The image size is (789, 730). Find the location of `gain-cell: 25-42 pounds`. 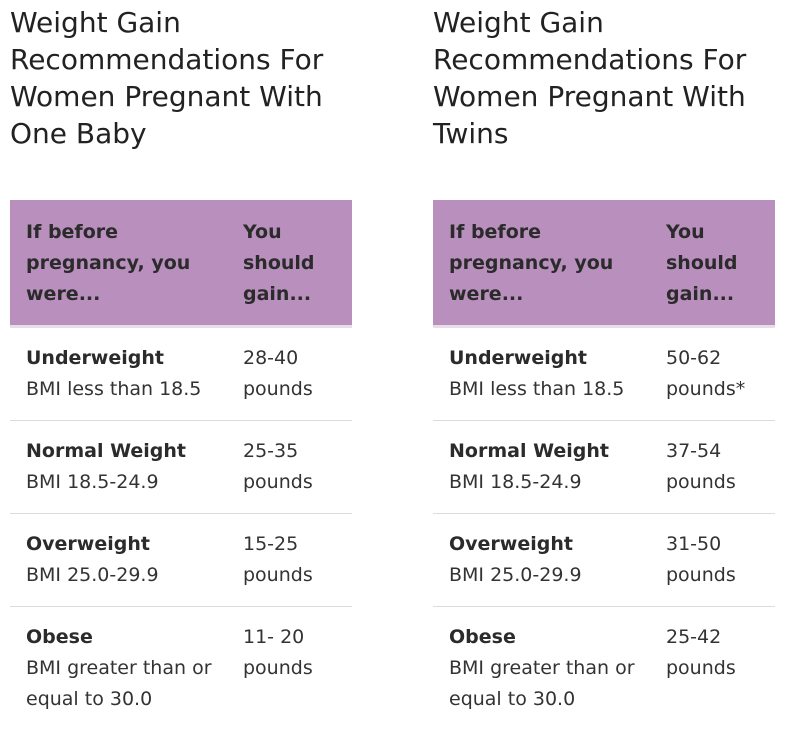

gain-cell: 25-42 pounds is located at coordinates (720, 668).